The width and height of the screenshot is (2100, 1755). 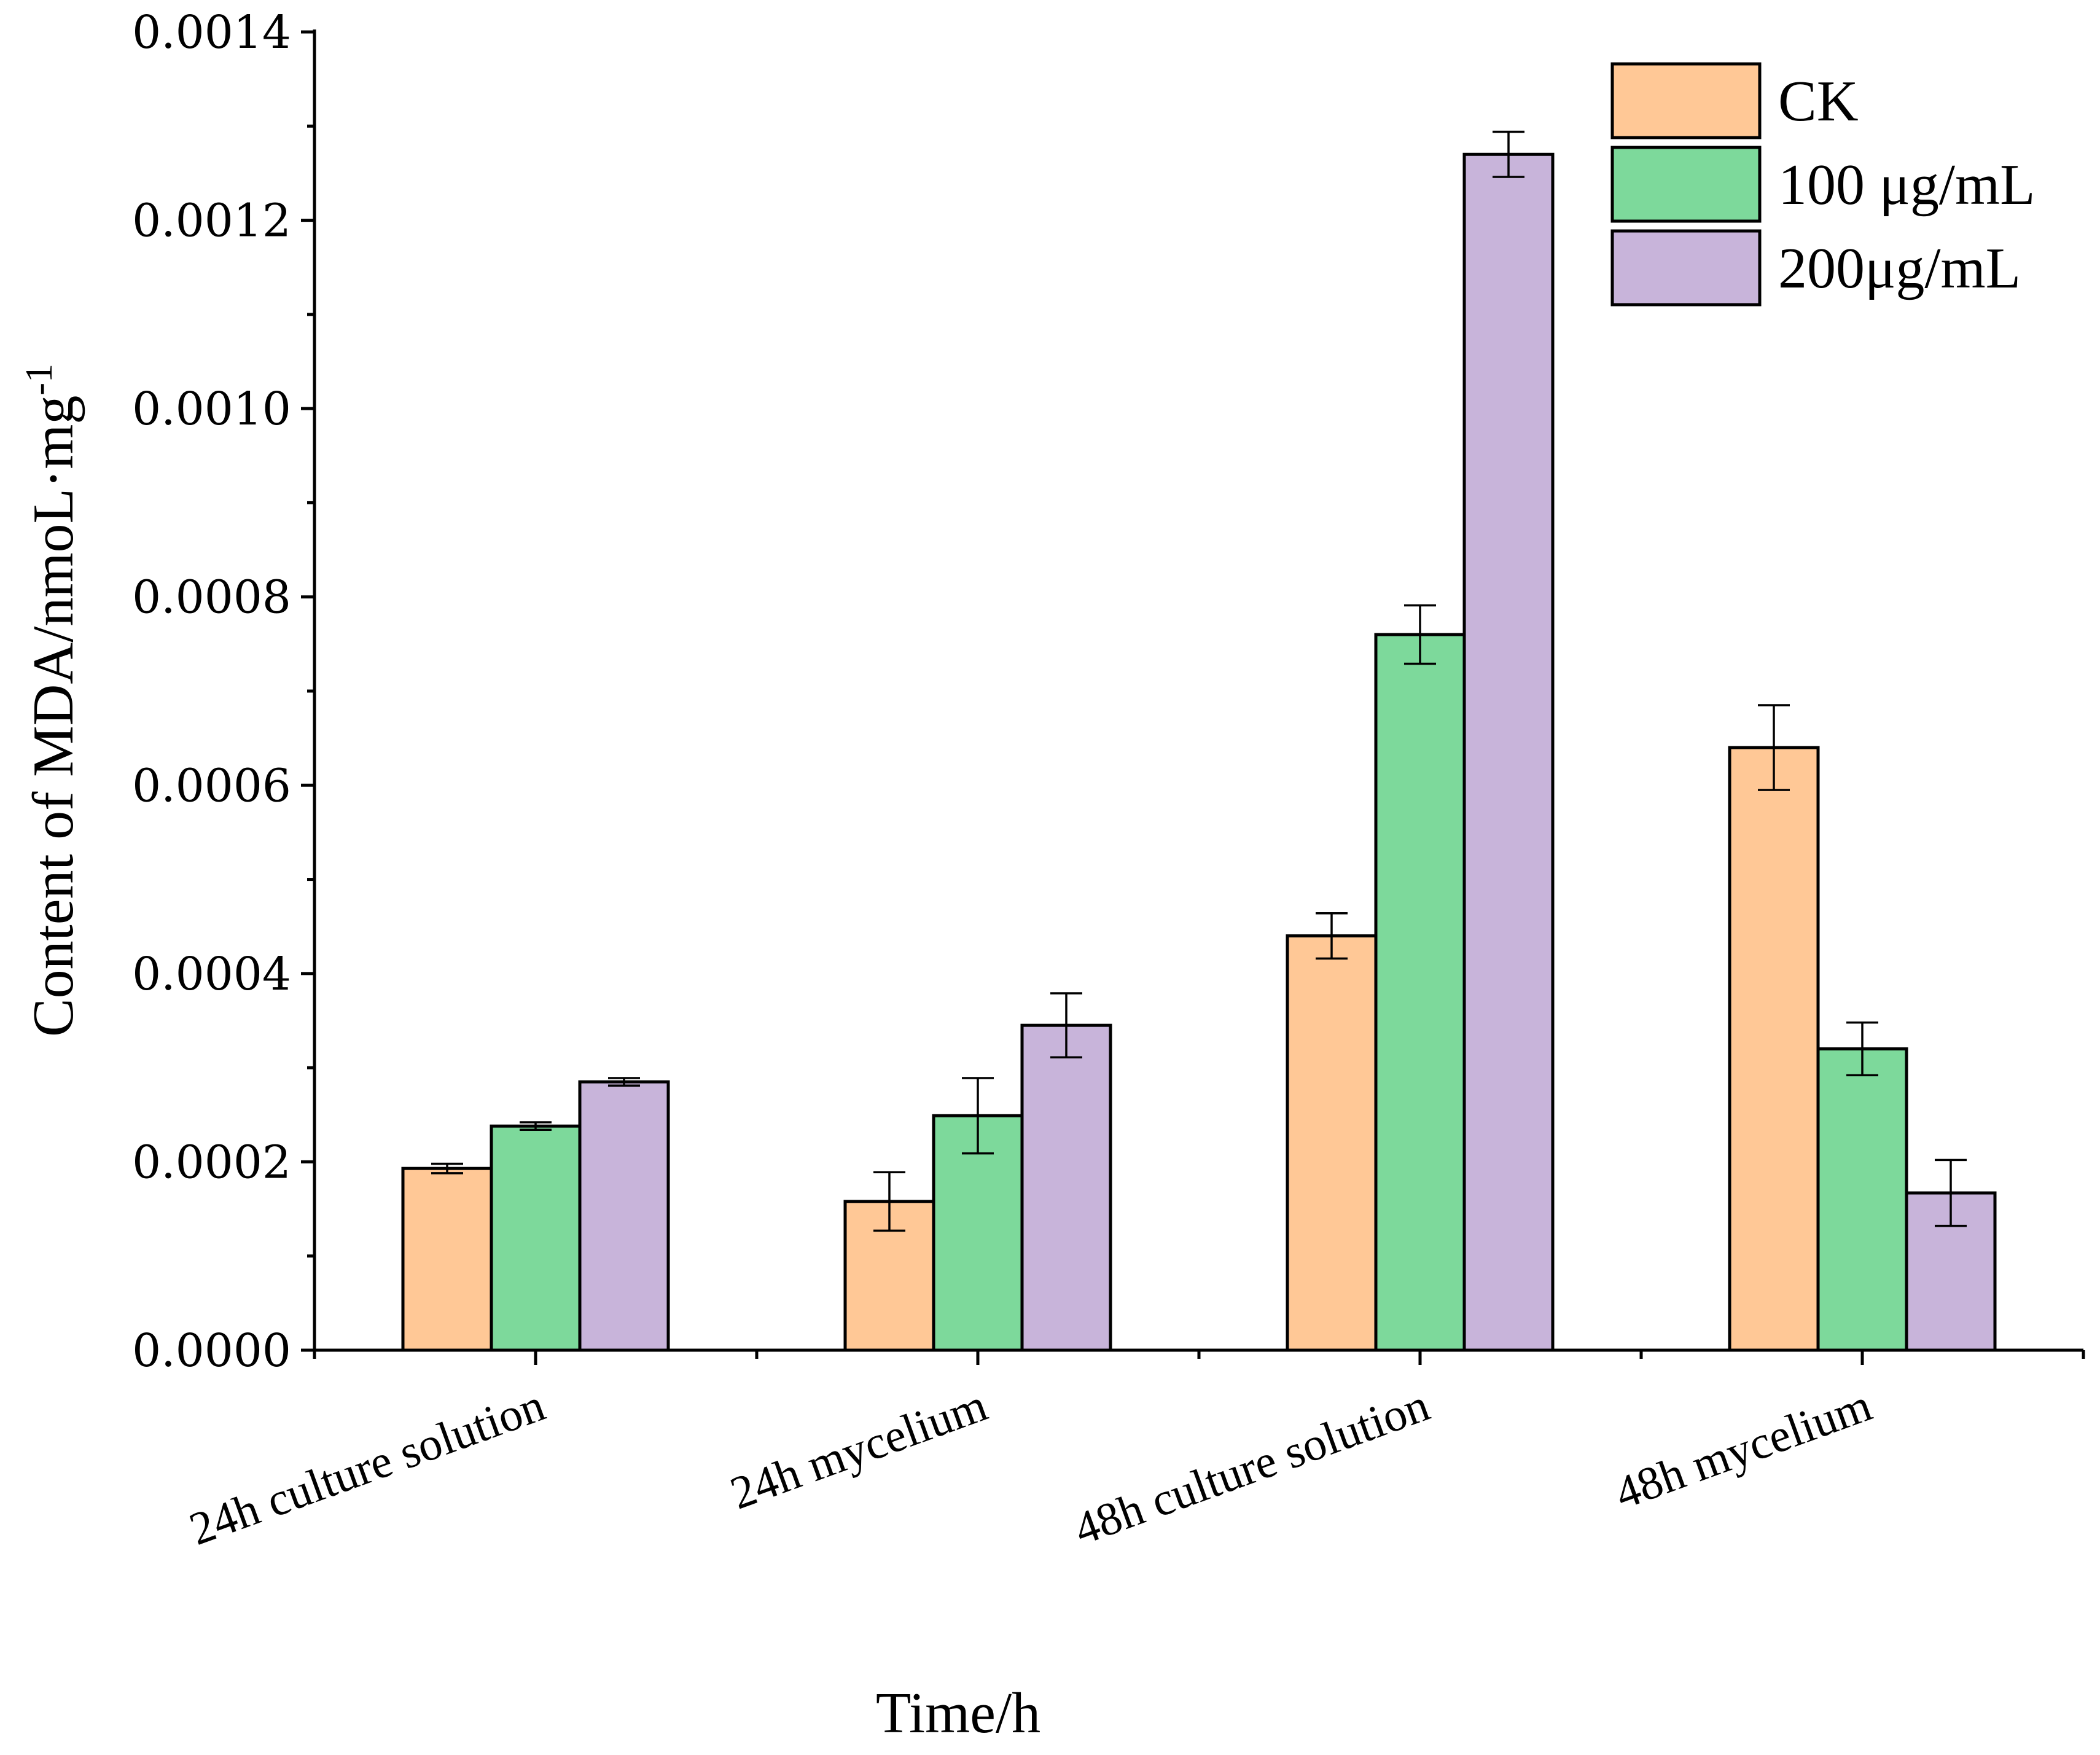 I want to click on y-tick-label: 0.0012, so click(x=211, y=221).